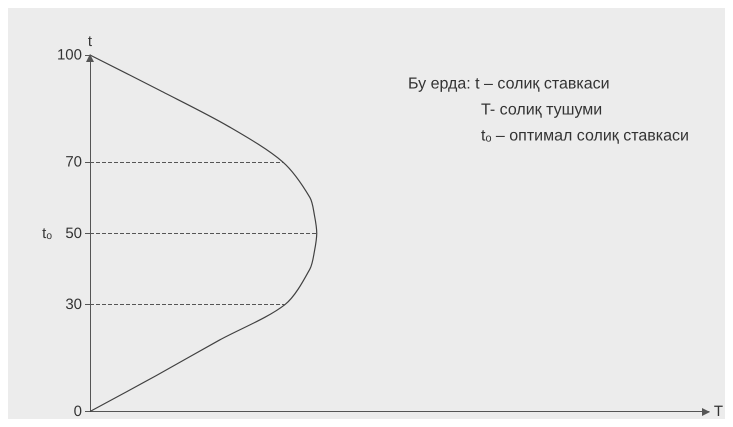  What do you see at coordinates (69, 55) in the screenshot?
I see `y-tick-label: 100` at bounding box center [69, 55].